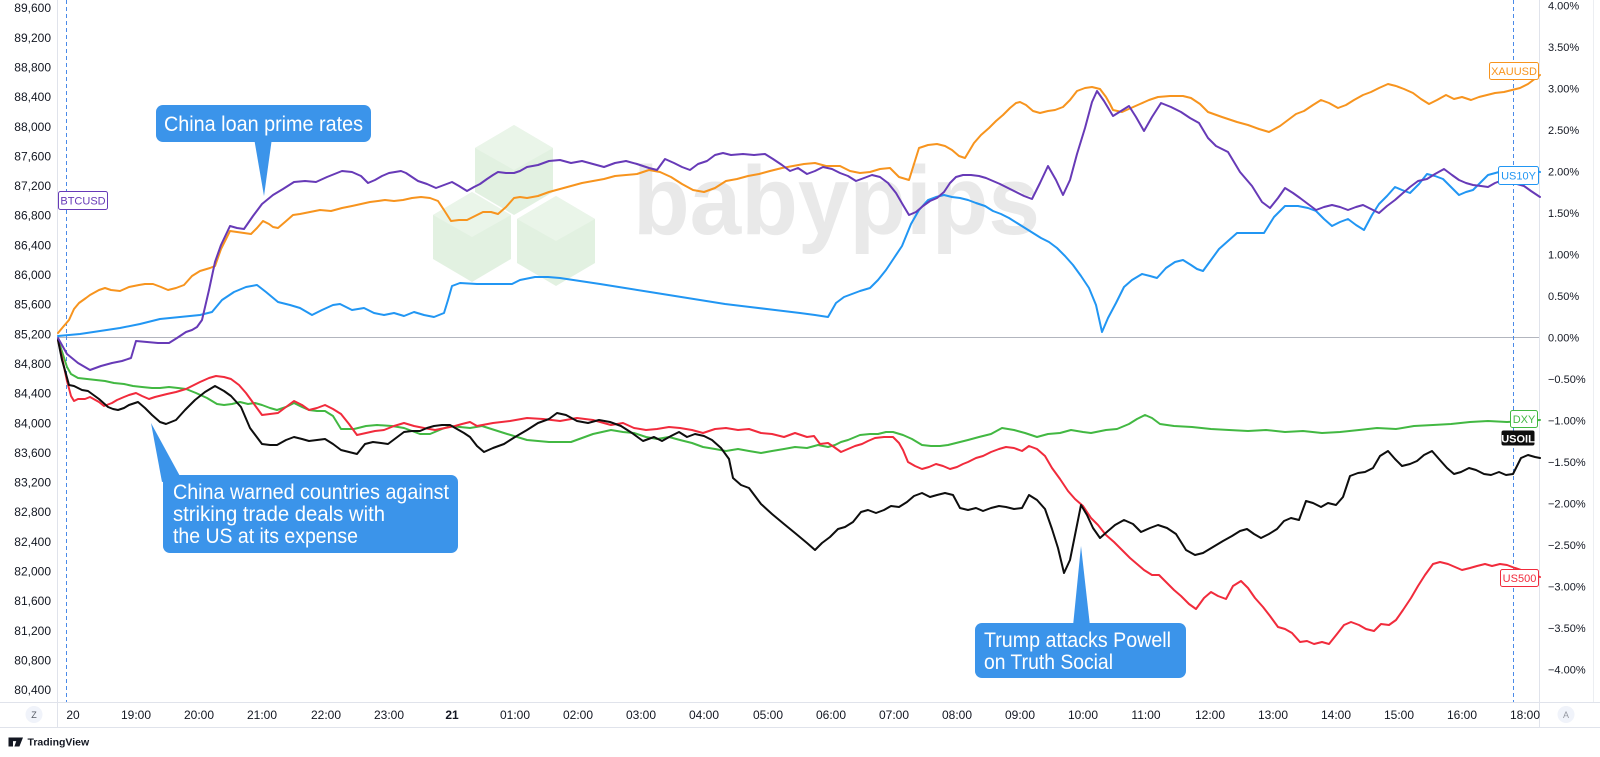 Image resolution: width=1600 pixels, height=757 pixels. Describe the element at coordinates (1020, 715) in the screenshot. I see `svg-text: 09:00` at that location.